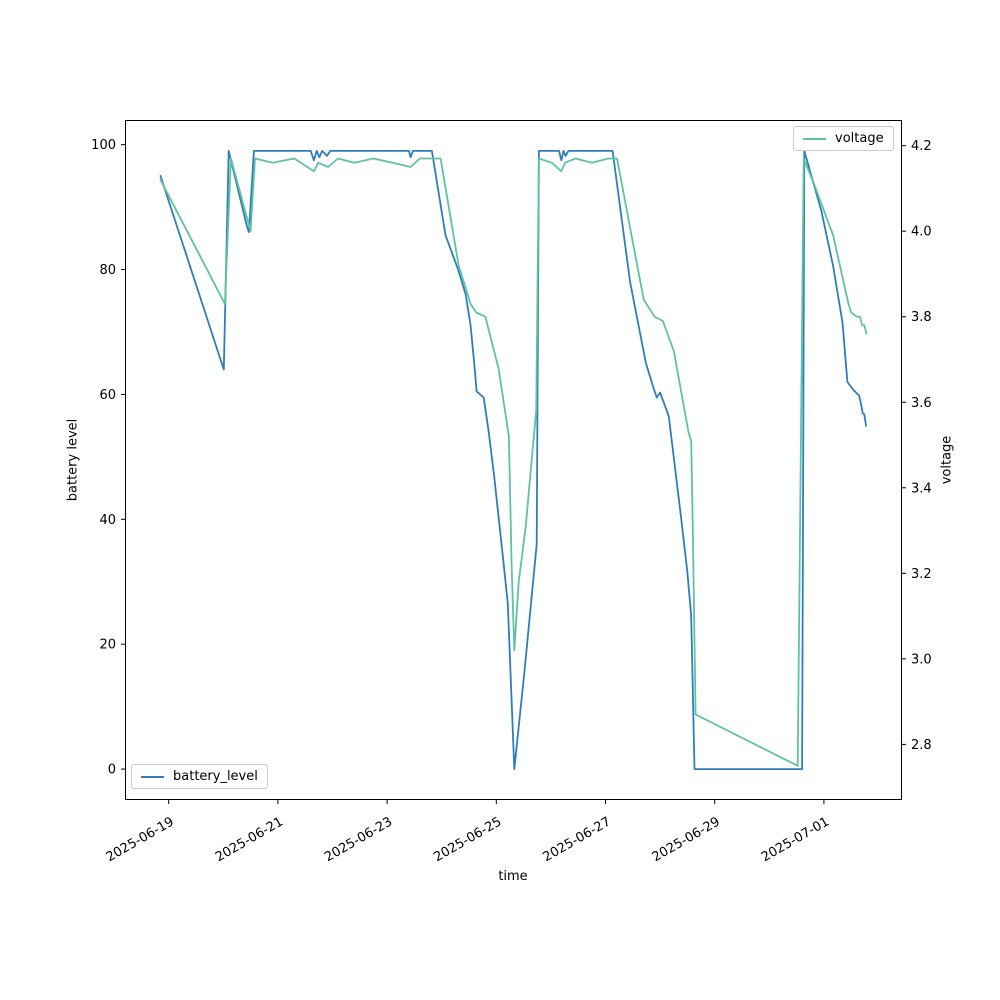 Image resolution: width=1000 pixels, height=1000 pixels. What do you see at coordinates (921, 317) in the screenshot?
I see `y-right-tick-label: 3.8` at bounding box center [921, 317].